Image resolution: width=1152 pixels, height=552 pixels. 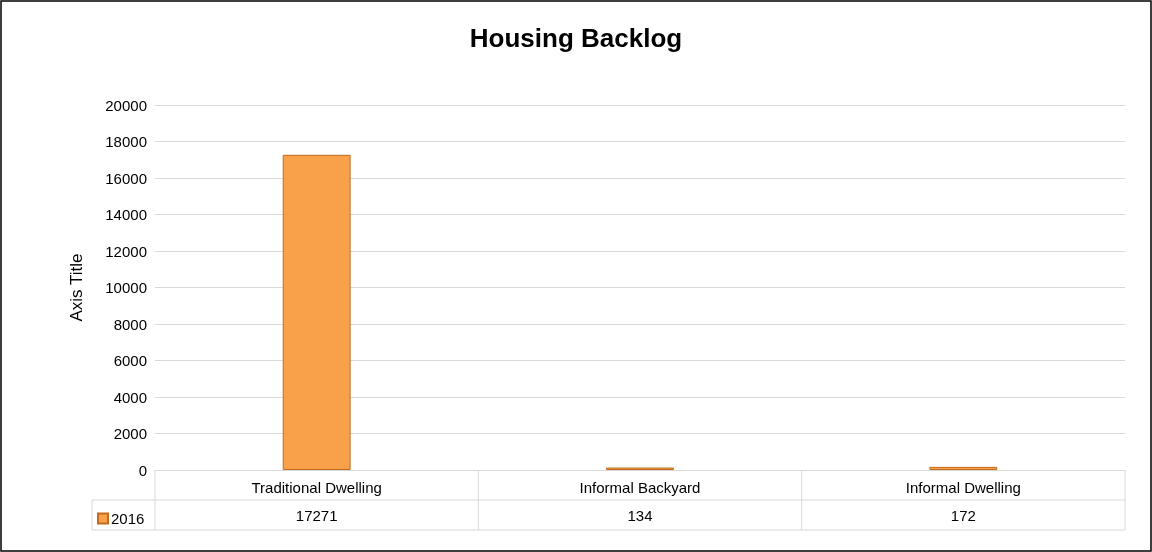 I want to click on y-tick-label: 16000, so click(x=126, y=178).